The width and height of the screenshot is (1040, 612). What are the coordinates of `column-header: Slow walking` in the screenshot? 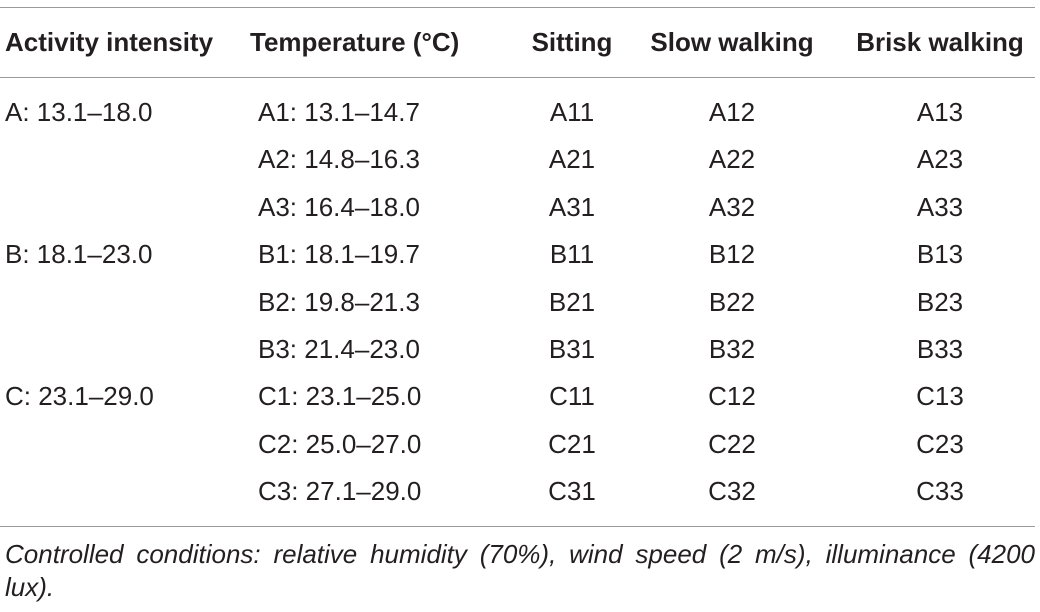 It's located at (732, 42).